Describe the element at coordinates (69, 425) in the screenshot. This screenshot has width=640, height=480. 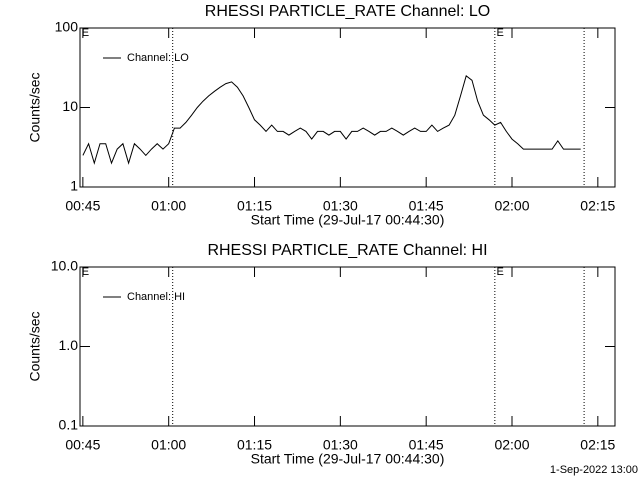
I see `y-tick-label: 0.1` at that location.